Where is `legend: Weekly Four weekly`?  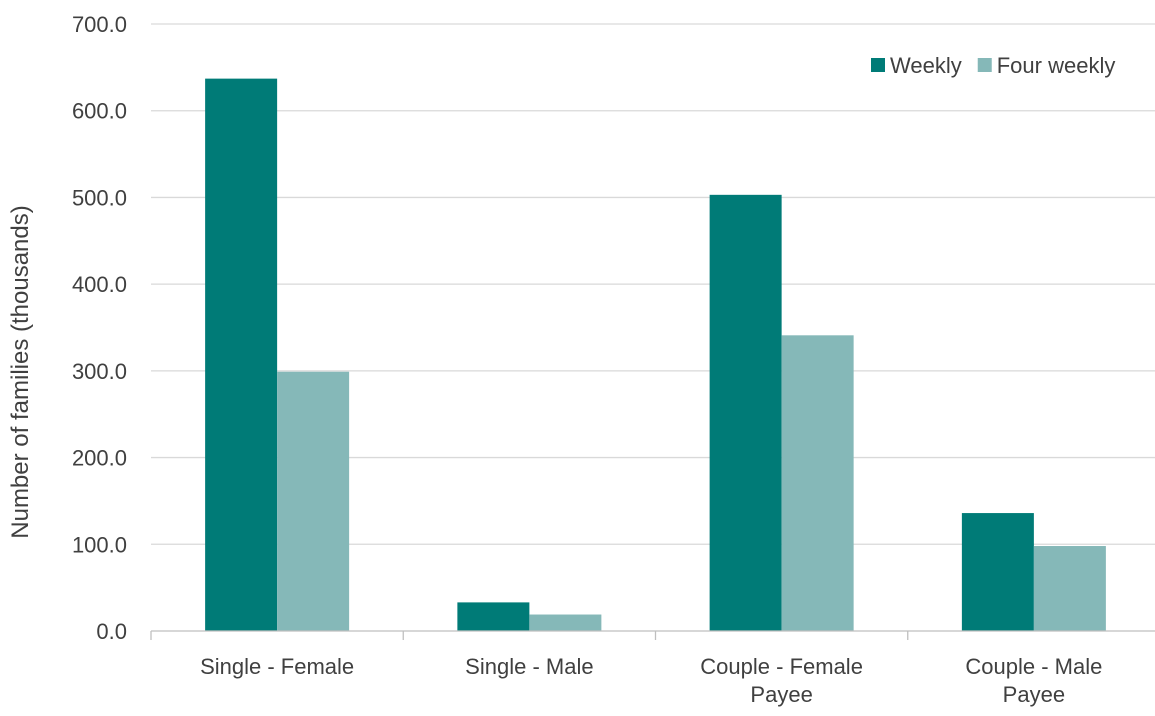
legend: Weekly Four weekly is located at coordinates (993, 65).